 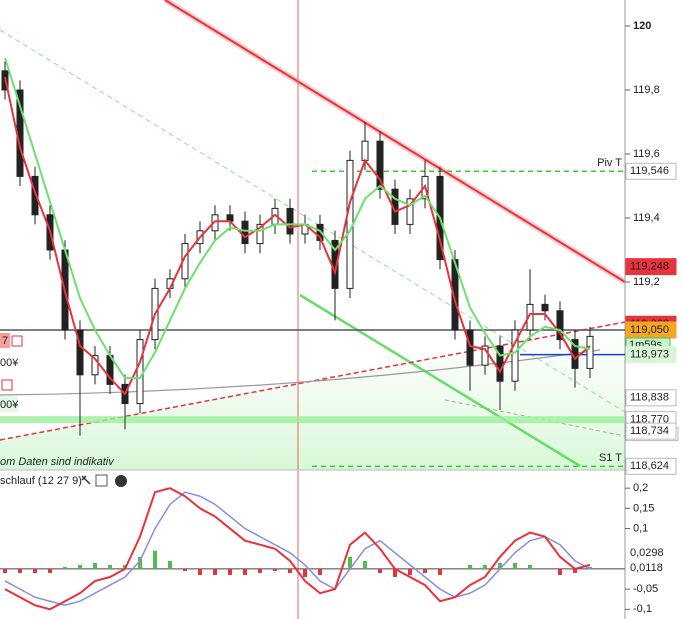 I want to click on y-tick-label: 0,15, so click(x=643, y=508).